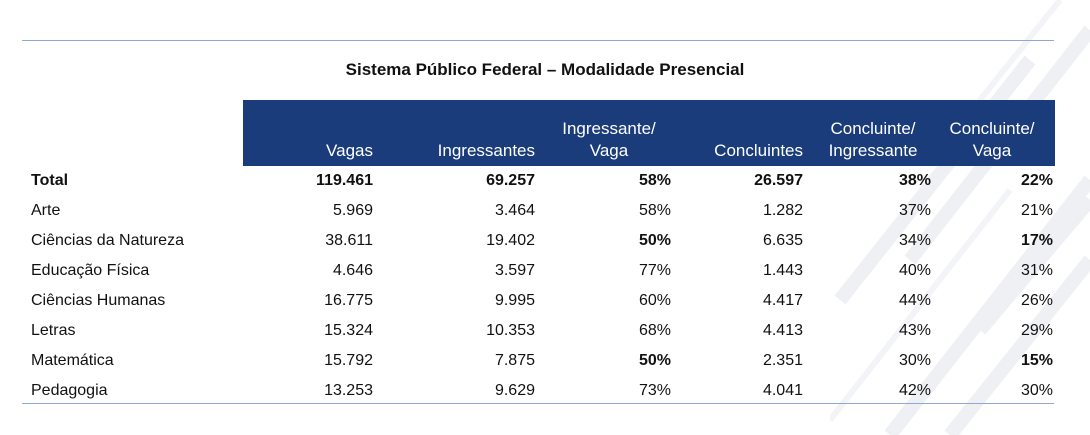 The image size is (1090, 435). I want to click on cell-concluintes: 2.351, so click(782, 360).